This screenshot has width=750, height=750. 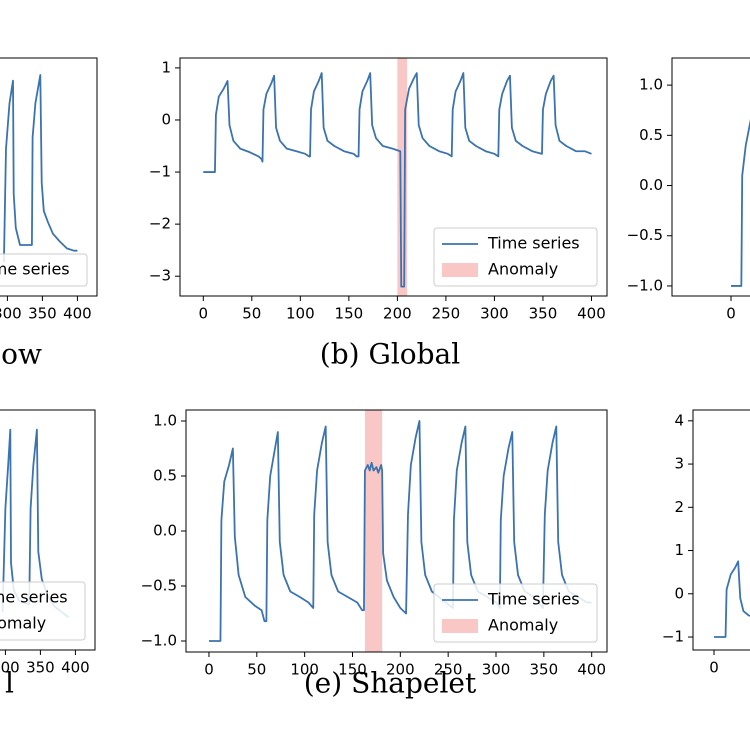 What do you see at coordinates (21, 354) in the screenshot?
I see `caption: ow` at bounding box center [21, 354].